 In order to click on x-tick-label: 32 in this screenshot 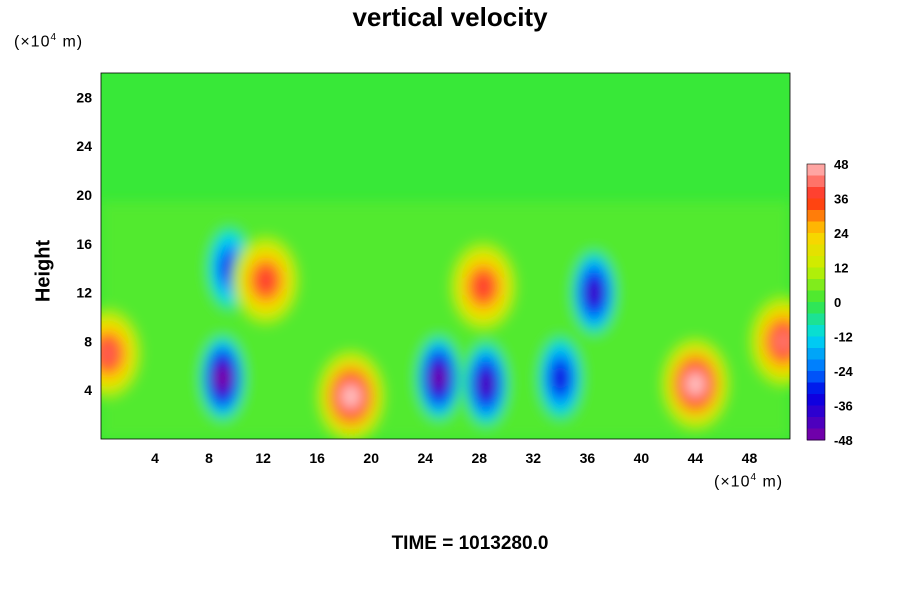, I will do `click(534, 458)`.